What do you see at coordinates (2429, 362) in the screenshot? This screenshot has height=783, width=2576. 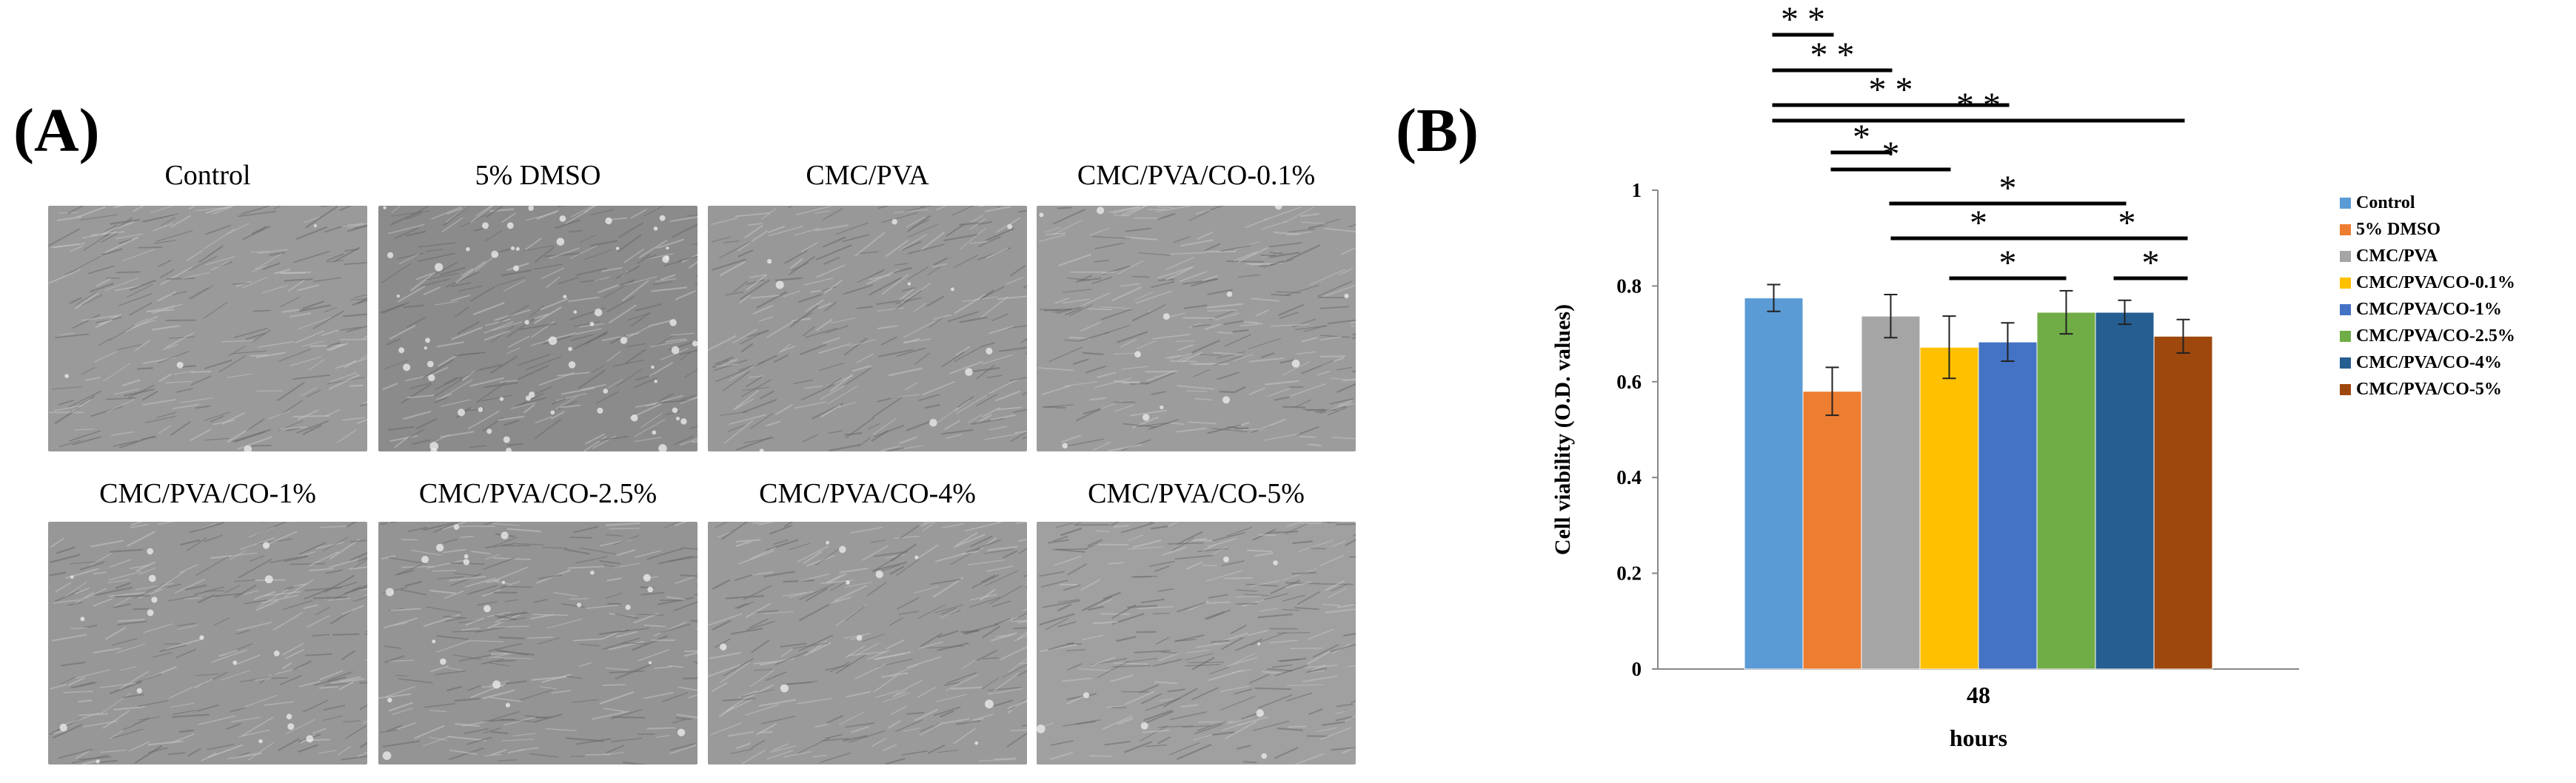 I see `legend-label: CMC/PVA/CO-4%` at bounding box center [2429, 362].